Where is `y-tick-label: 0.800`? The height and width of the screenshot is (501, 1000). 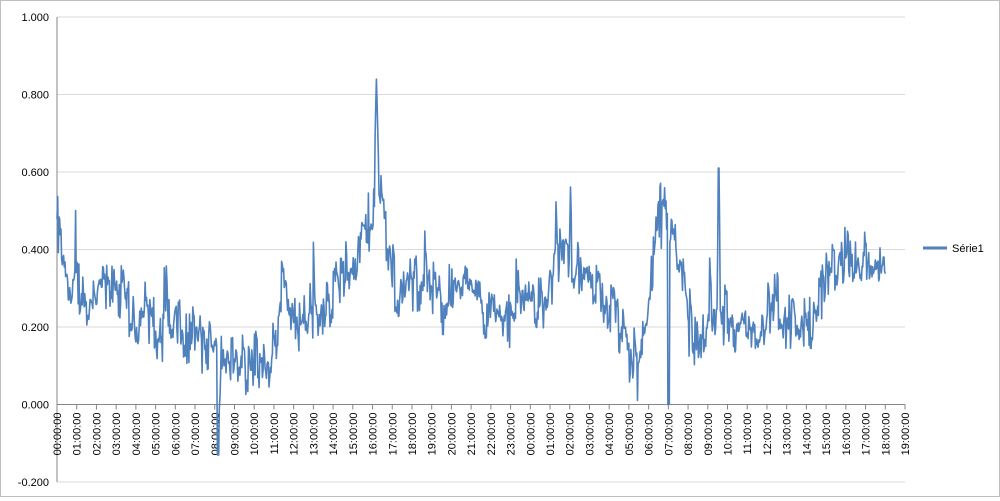
y-tick-label: 0.800 is located at coordinates (35, 96).